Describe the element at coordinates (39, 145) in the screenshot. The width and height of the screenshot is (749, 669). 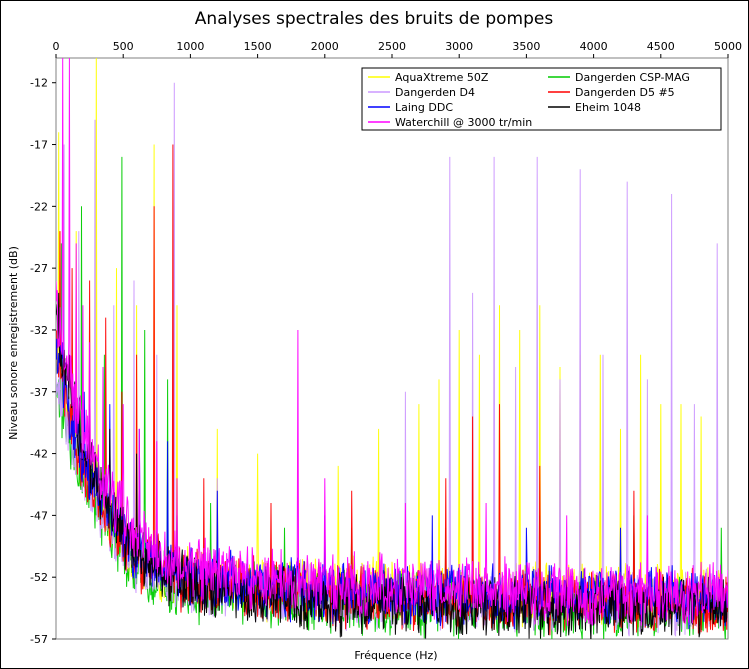
I see `y-tick-label: -17` at that location.